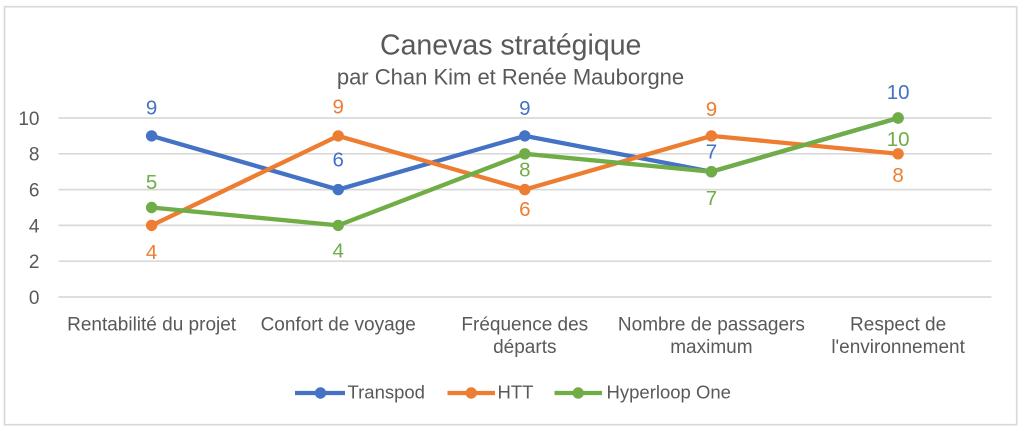 This screenshot has height=431, width=1024. I want to click on svg-text: l'environnement, so click(898, 347).